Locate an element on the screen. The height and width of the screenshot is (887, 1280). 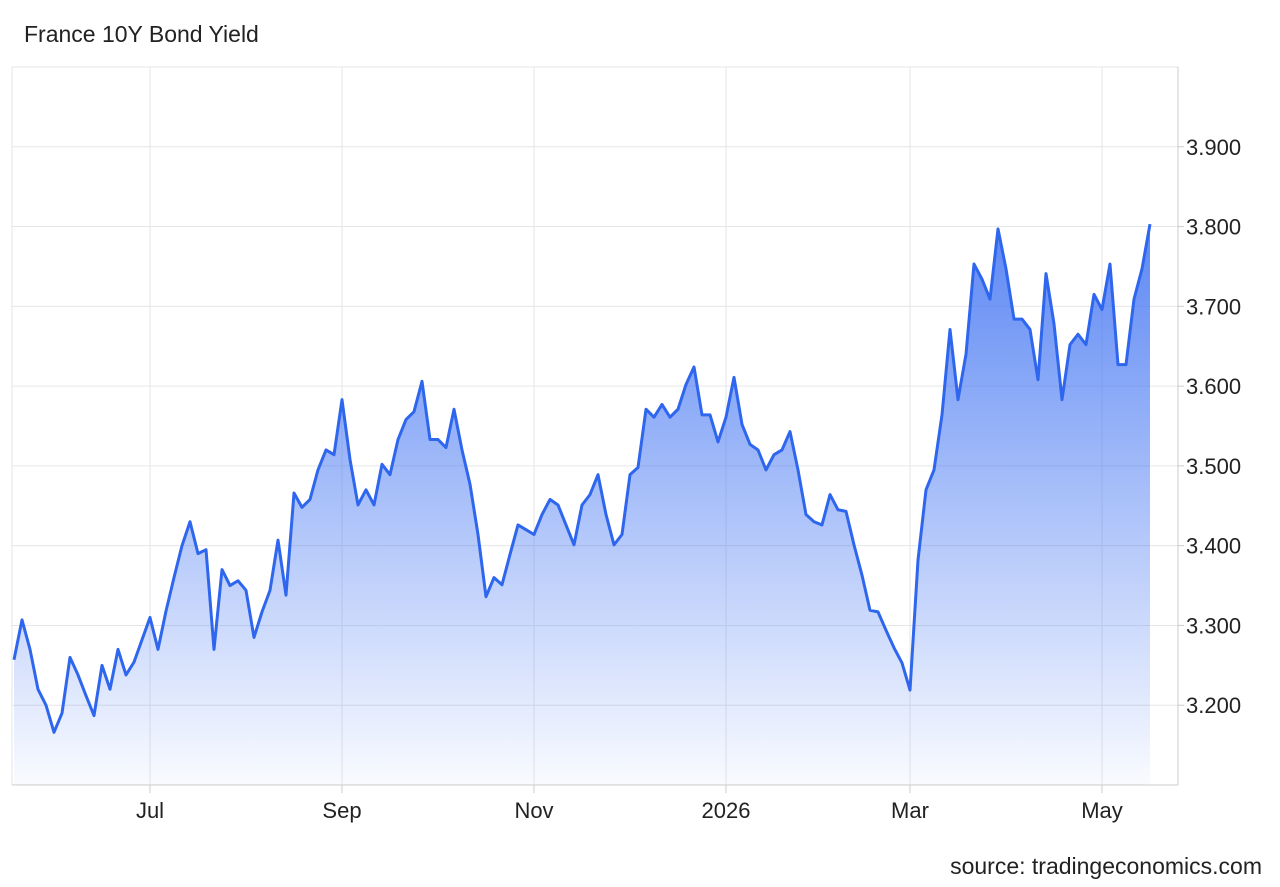
x-tick-label: May is located at coordinates (1102, 810).